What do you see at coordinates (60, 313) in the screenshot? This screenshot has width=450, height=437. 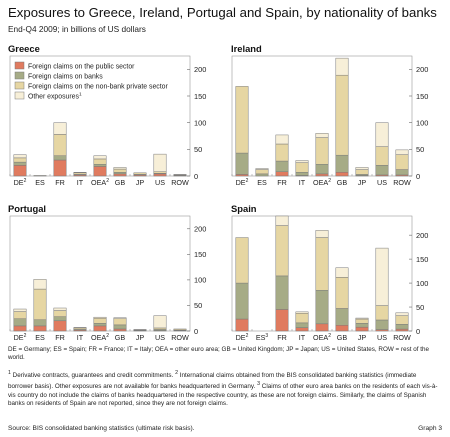 I see `bar-non-bank-private-fr` at bounding box center [60, 313].